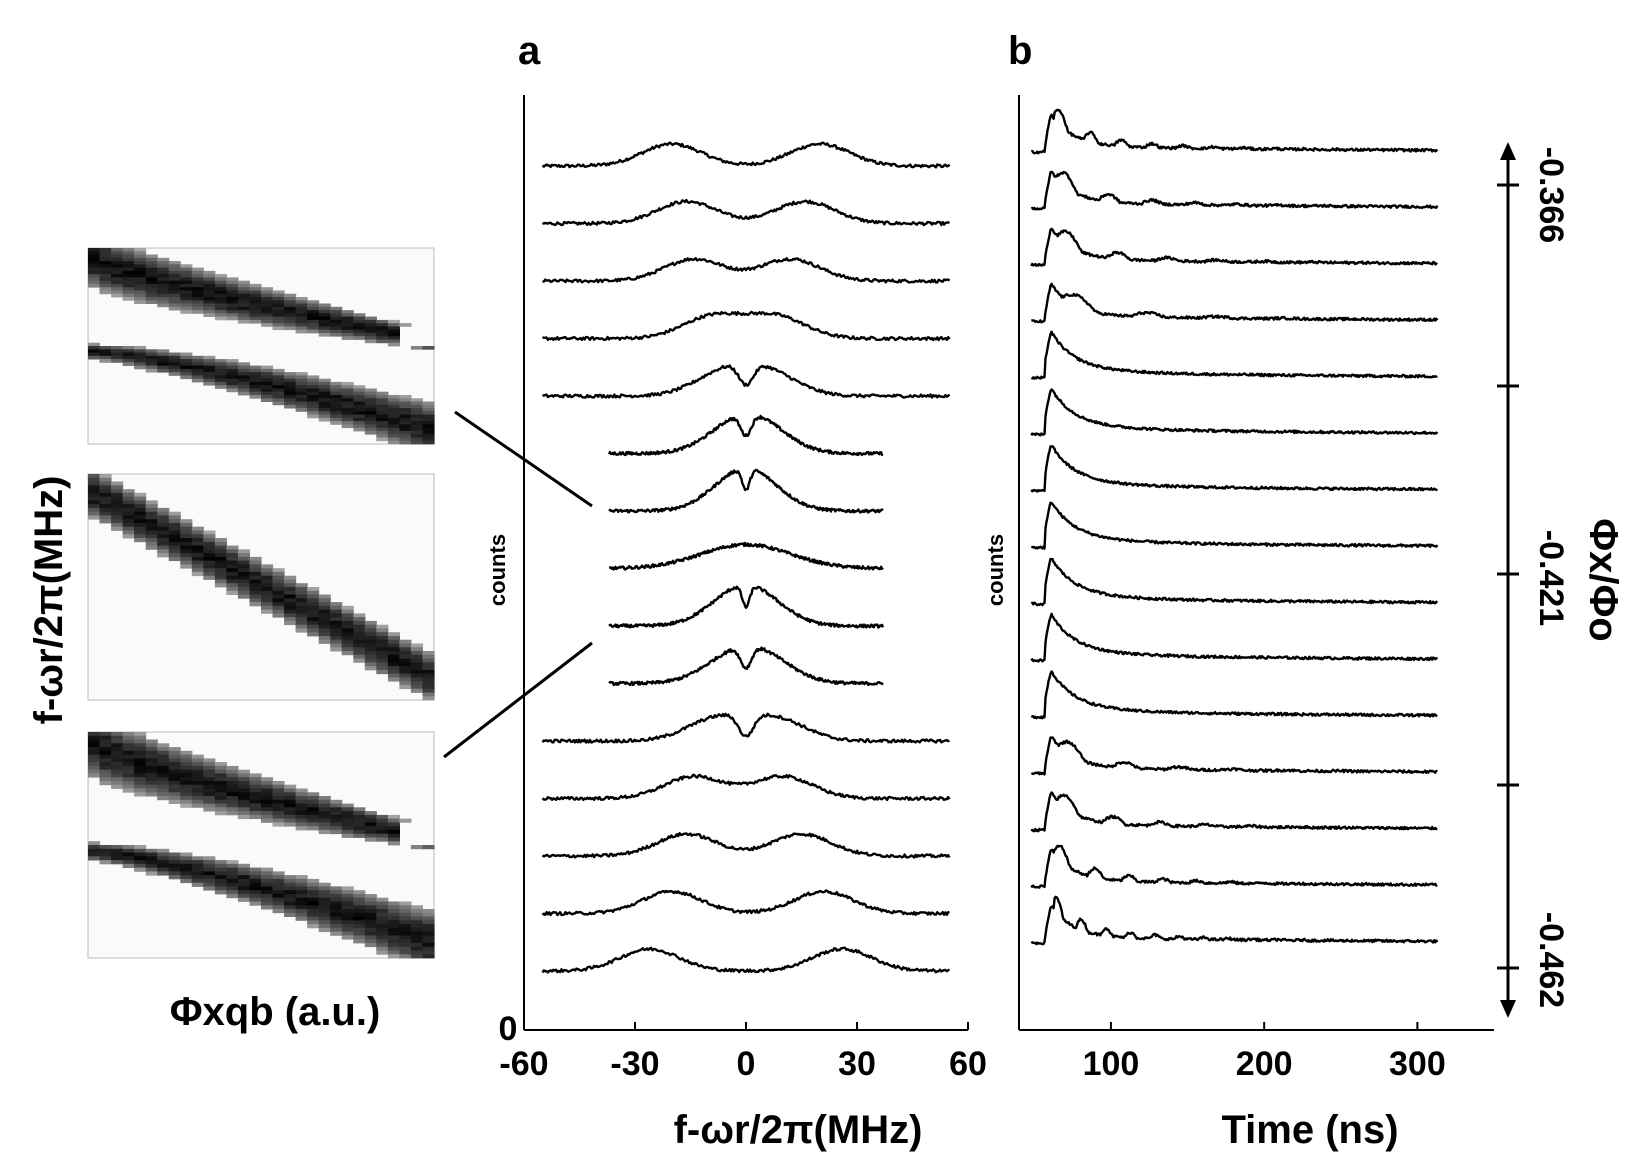  I want to click on flux-tick-label-2: -0.462, so click(1551, 960).